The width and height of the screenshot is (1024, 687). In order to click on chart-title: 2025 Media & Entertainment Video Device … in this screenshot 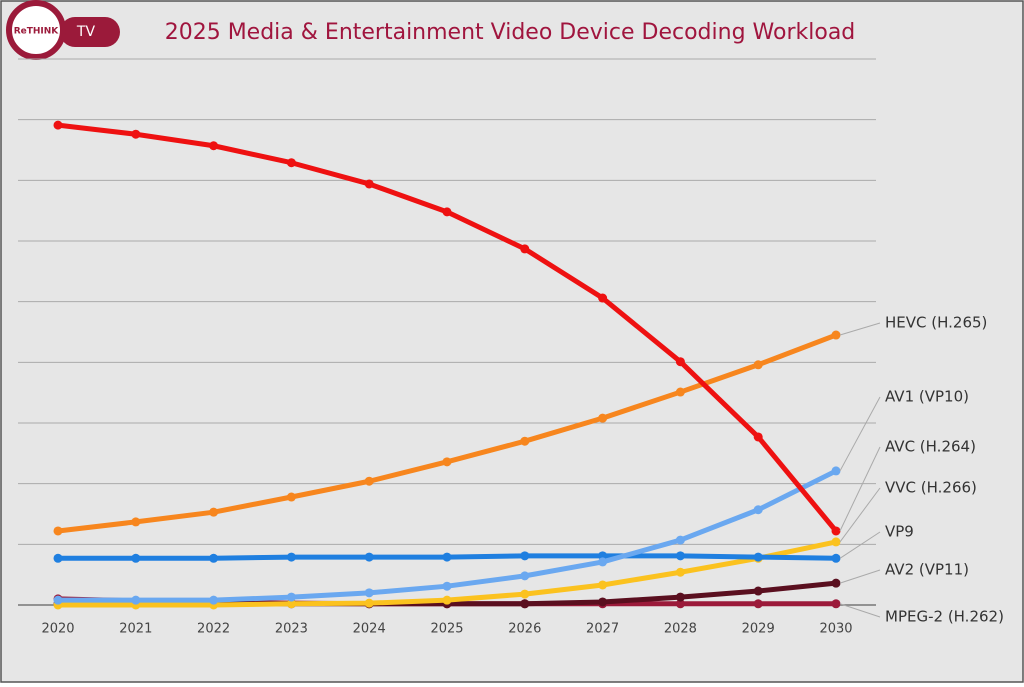, I will do `click(510, 32)`.